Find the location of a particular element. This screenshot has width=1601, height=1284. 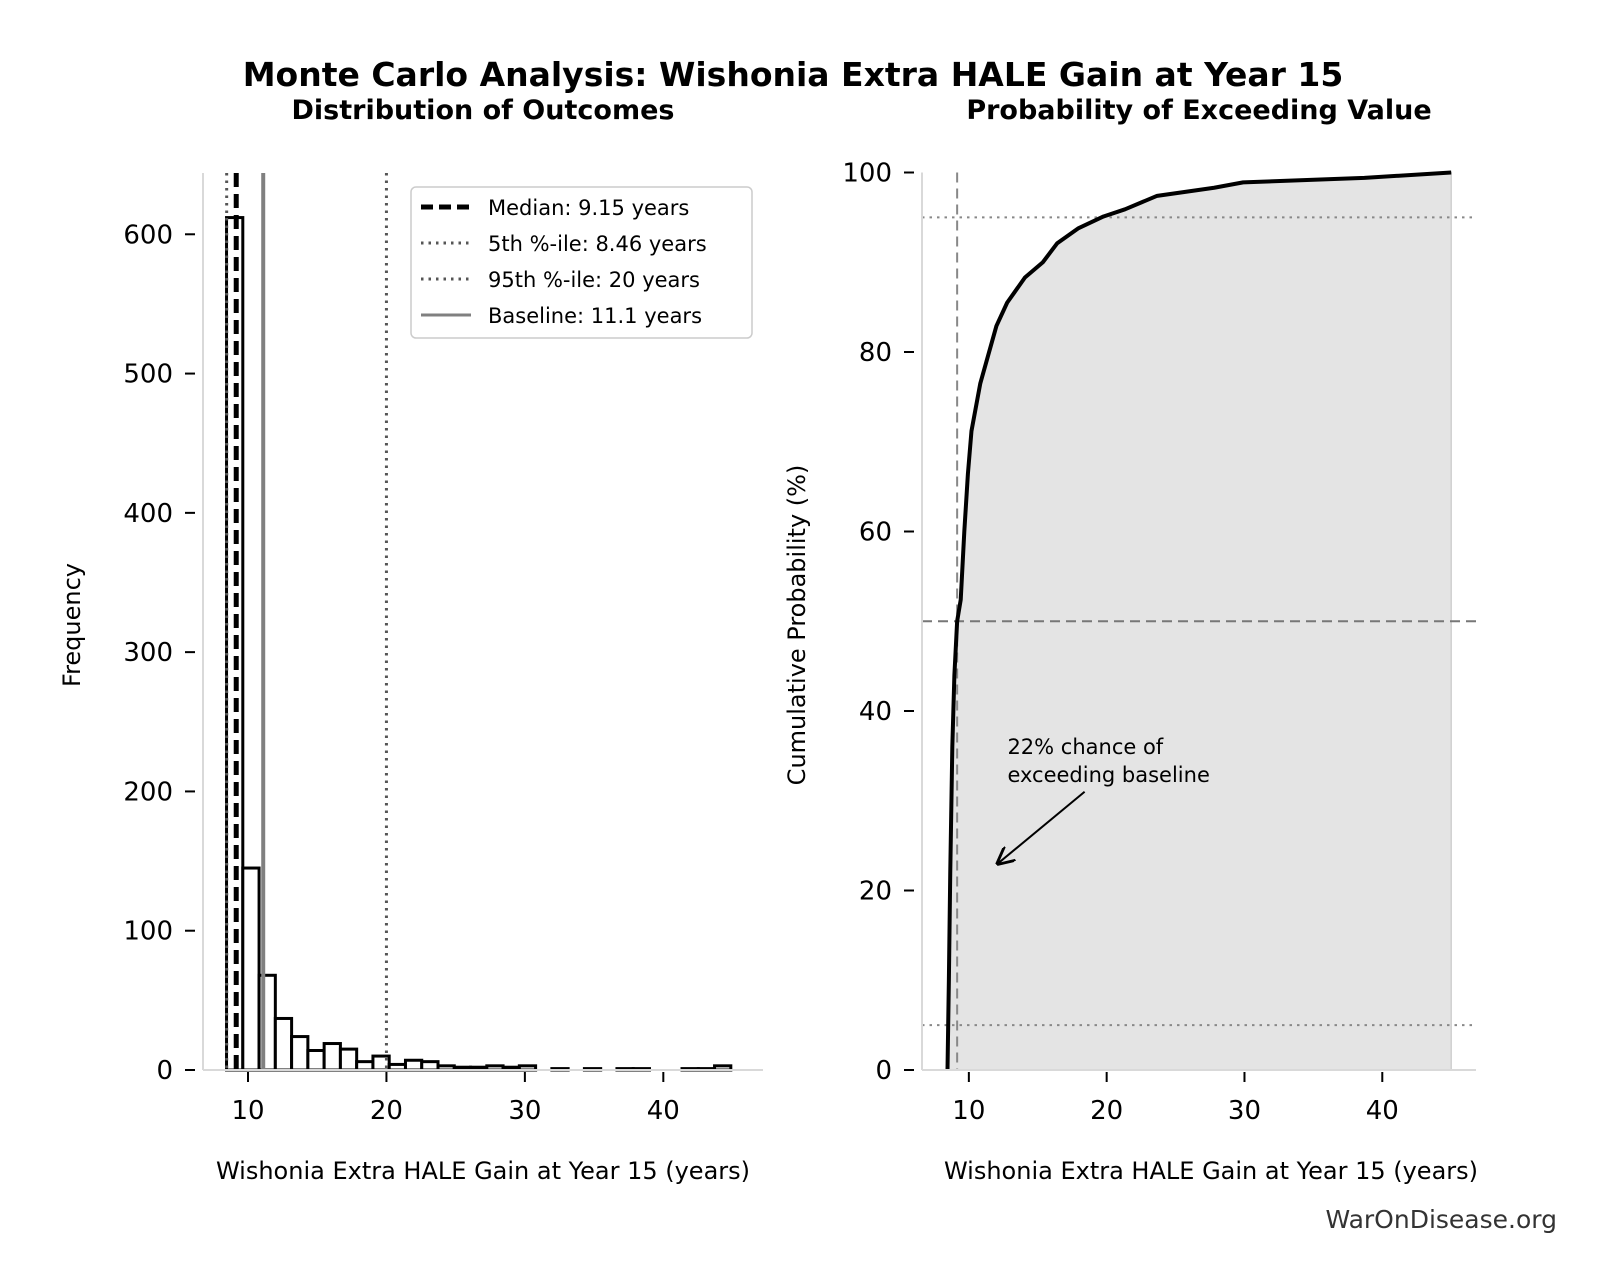

legend-box is located at coordinates (581, 262).